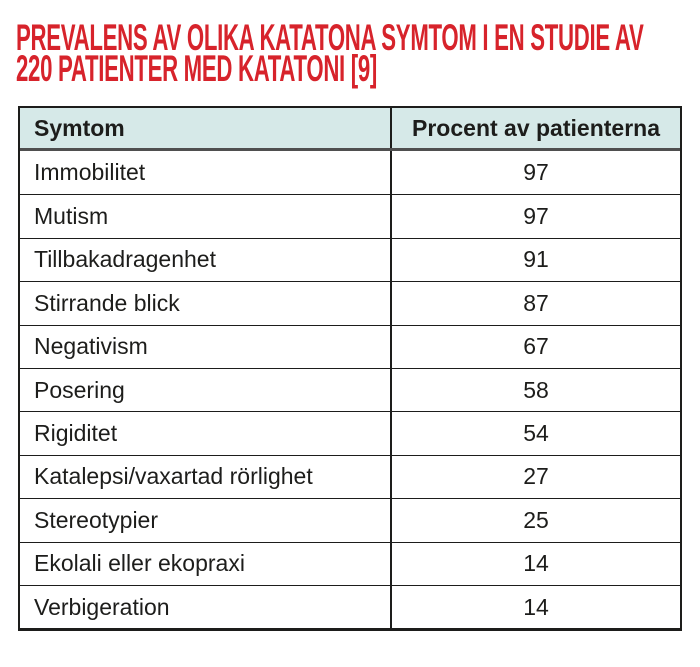 The height and width of the screenshot is (667, 700). I want to click on percent-cell: 67, so click(535, 346).